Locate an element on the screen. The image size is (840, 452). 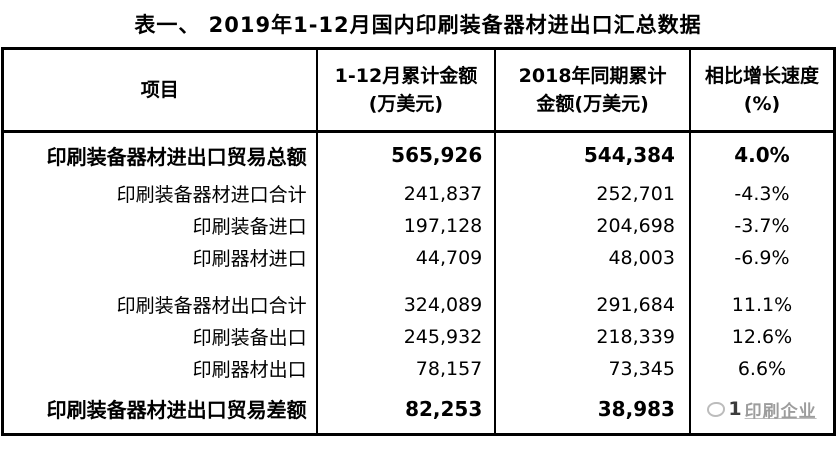
col-header-2019-line1: 1-12月累计金额 is located at coordinates (406, 75).